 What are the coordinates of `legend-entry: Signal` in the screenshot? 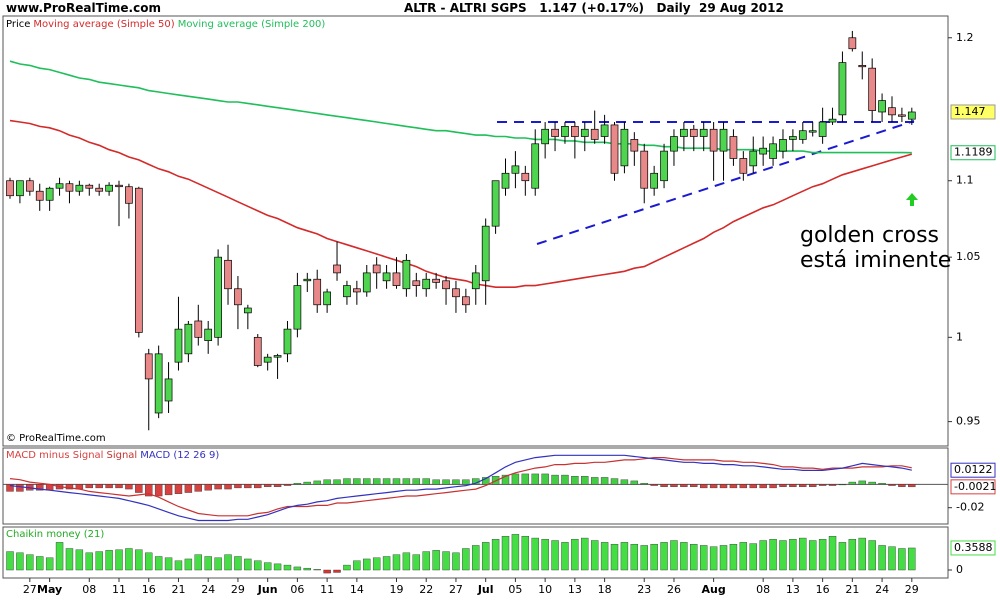 It's located at (122, 455).